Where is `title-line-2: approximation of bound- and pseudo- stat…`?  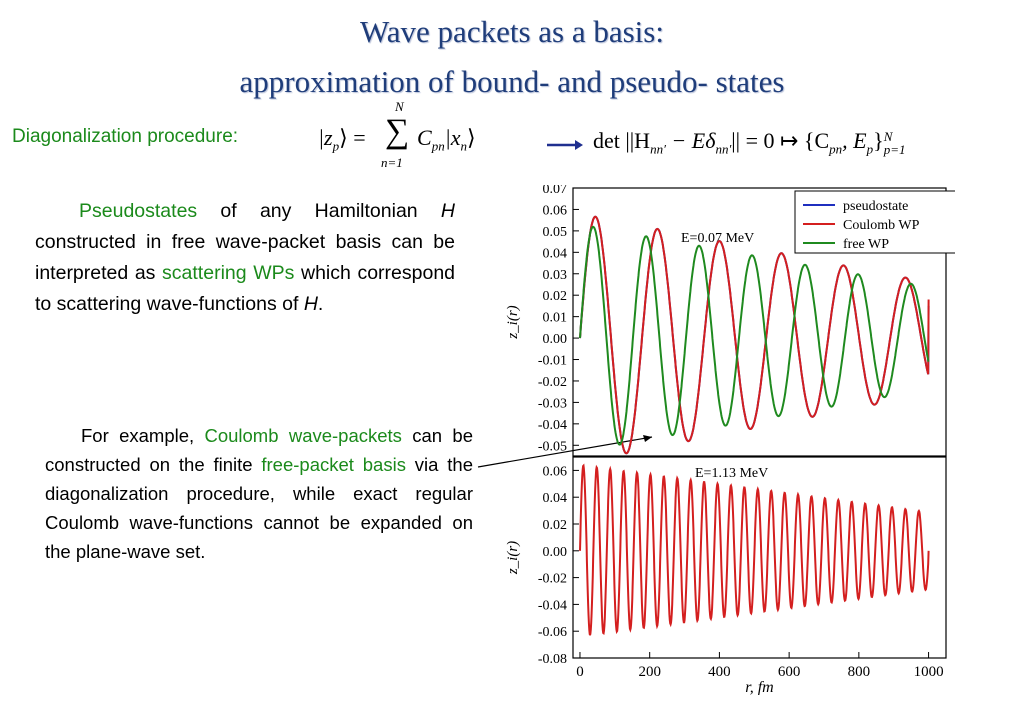 title-line-2: approximation of bound- and pseudo- stat… is located at coordinates (512, 81).